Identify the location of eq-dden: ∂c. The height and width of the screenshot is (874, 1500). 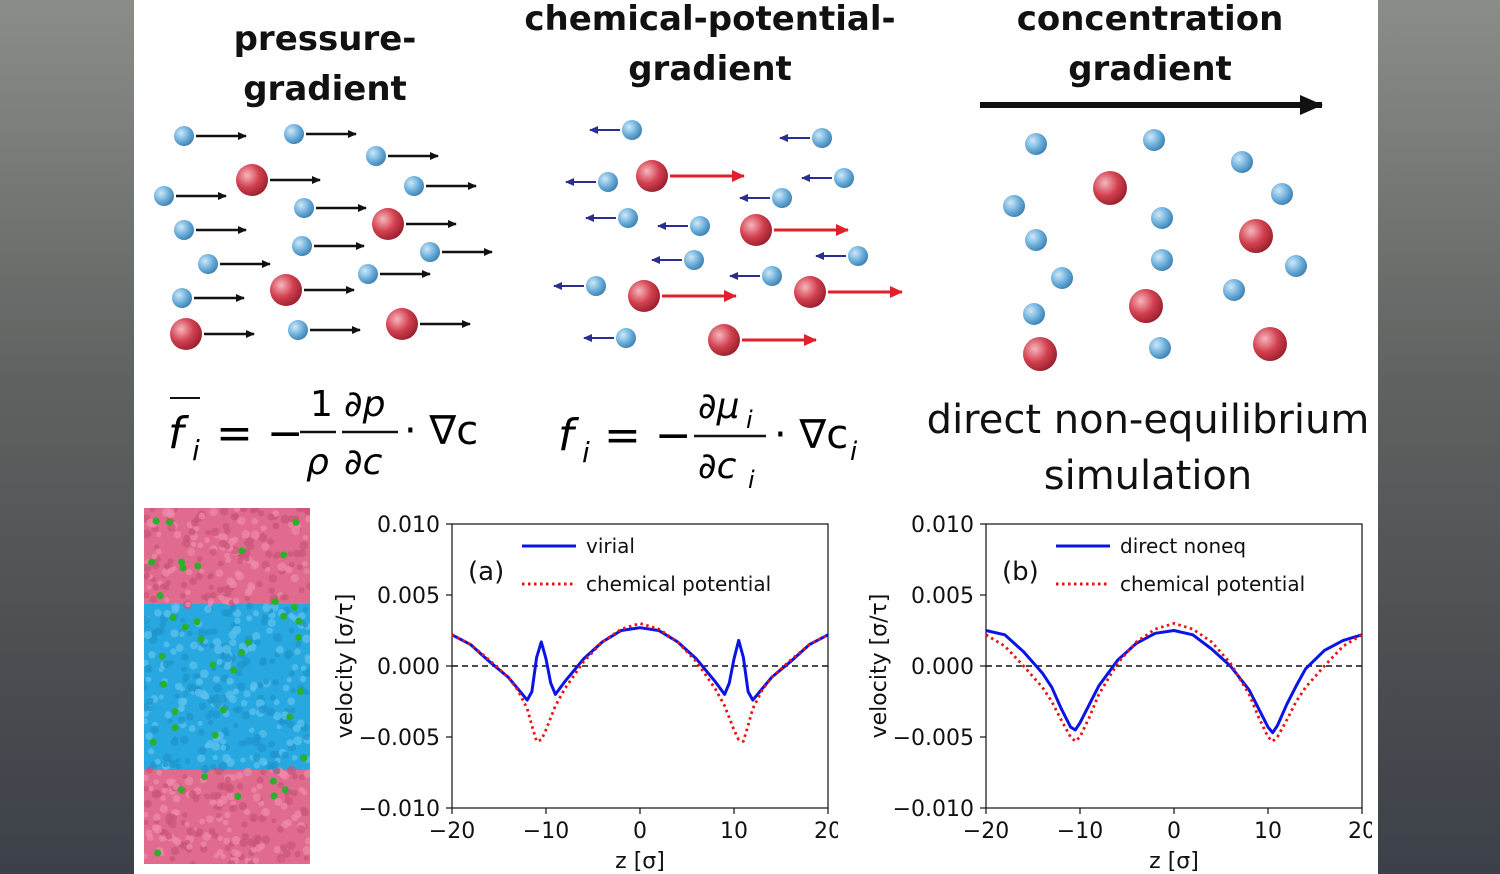
(363, 462).